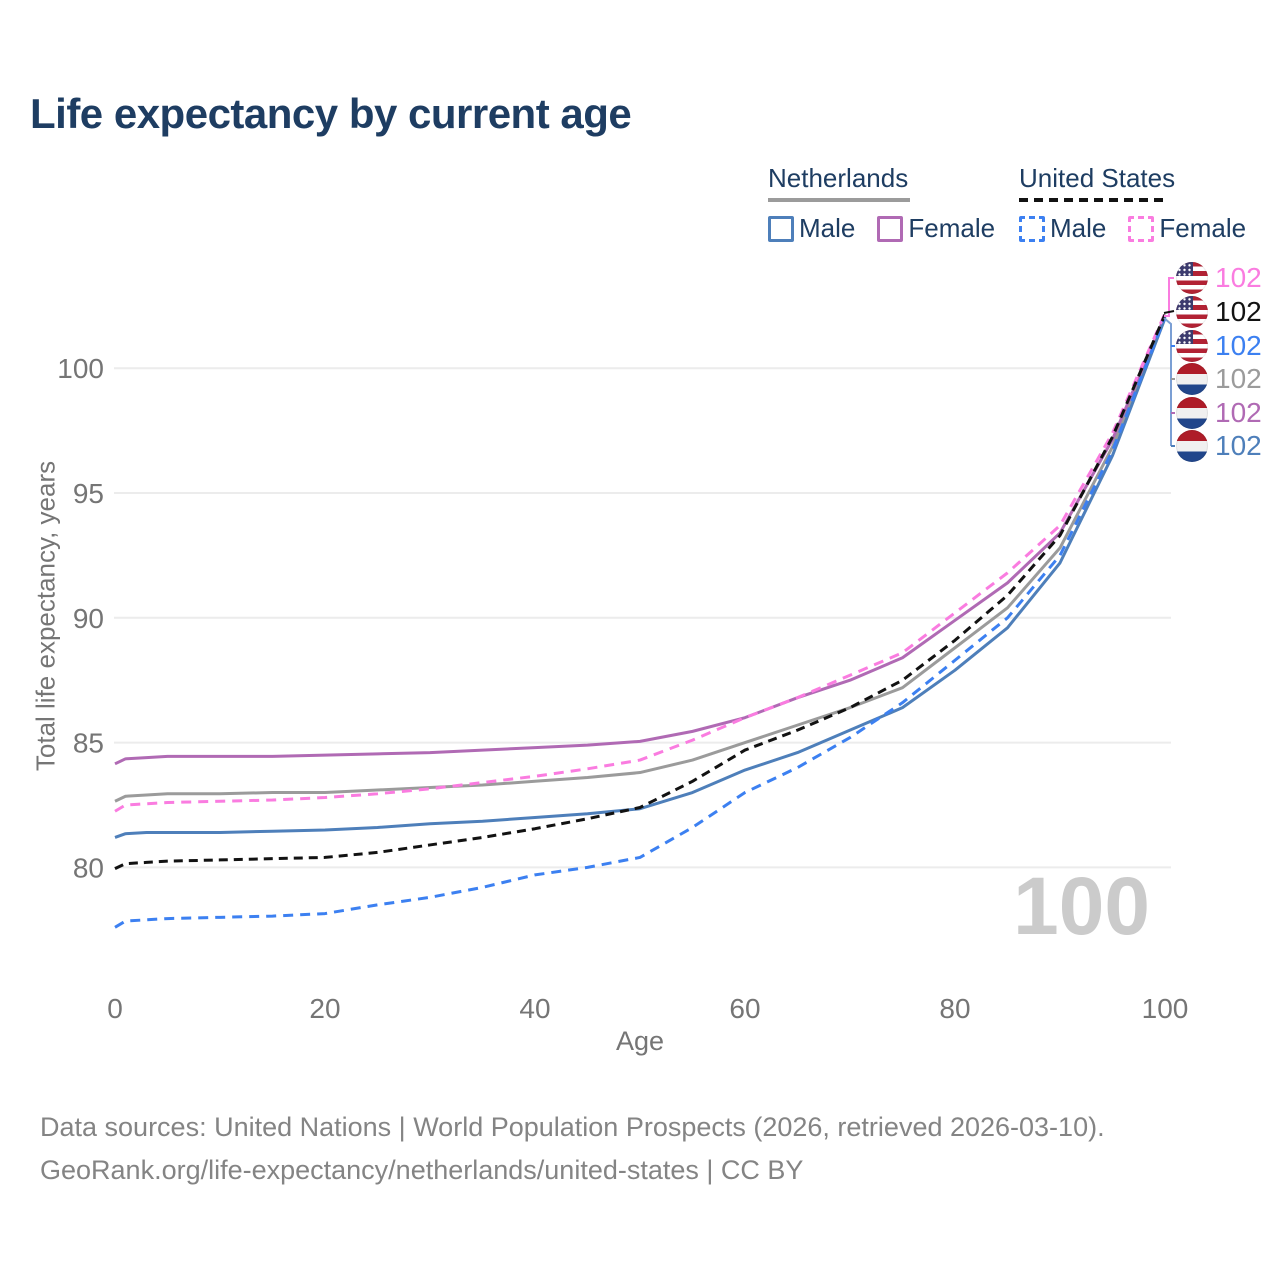 Image resolution: width=1280 pixels, height=1280 pixels. I want to click on legend-group-united-states: United States Male Female, so click(1132, 203).